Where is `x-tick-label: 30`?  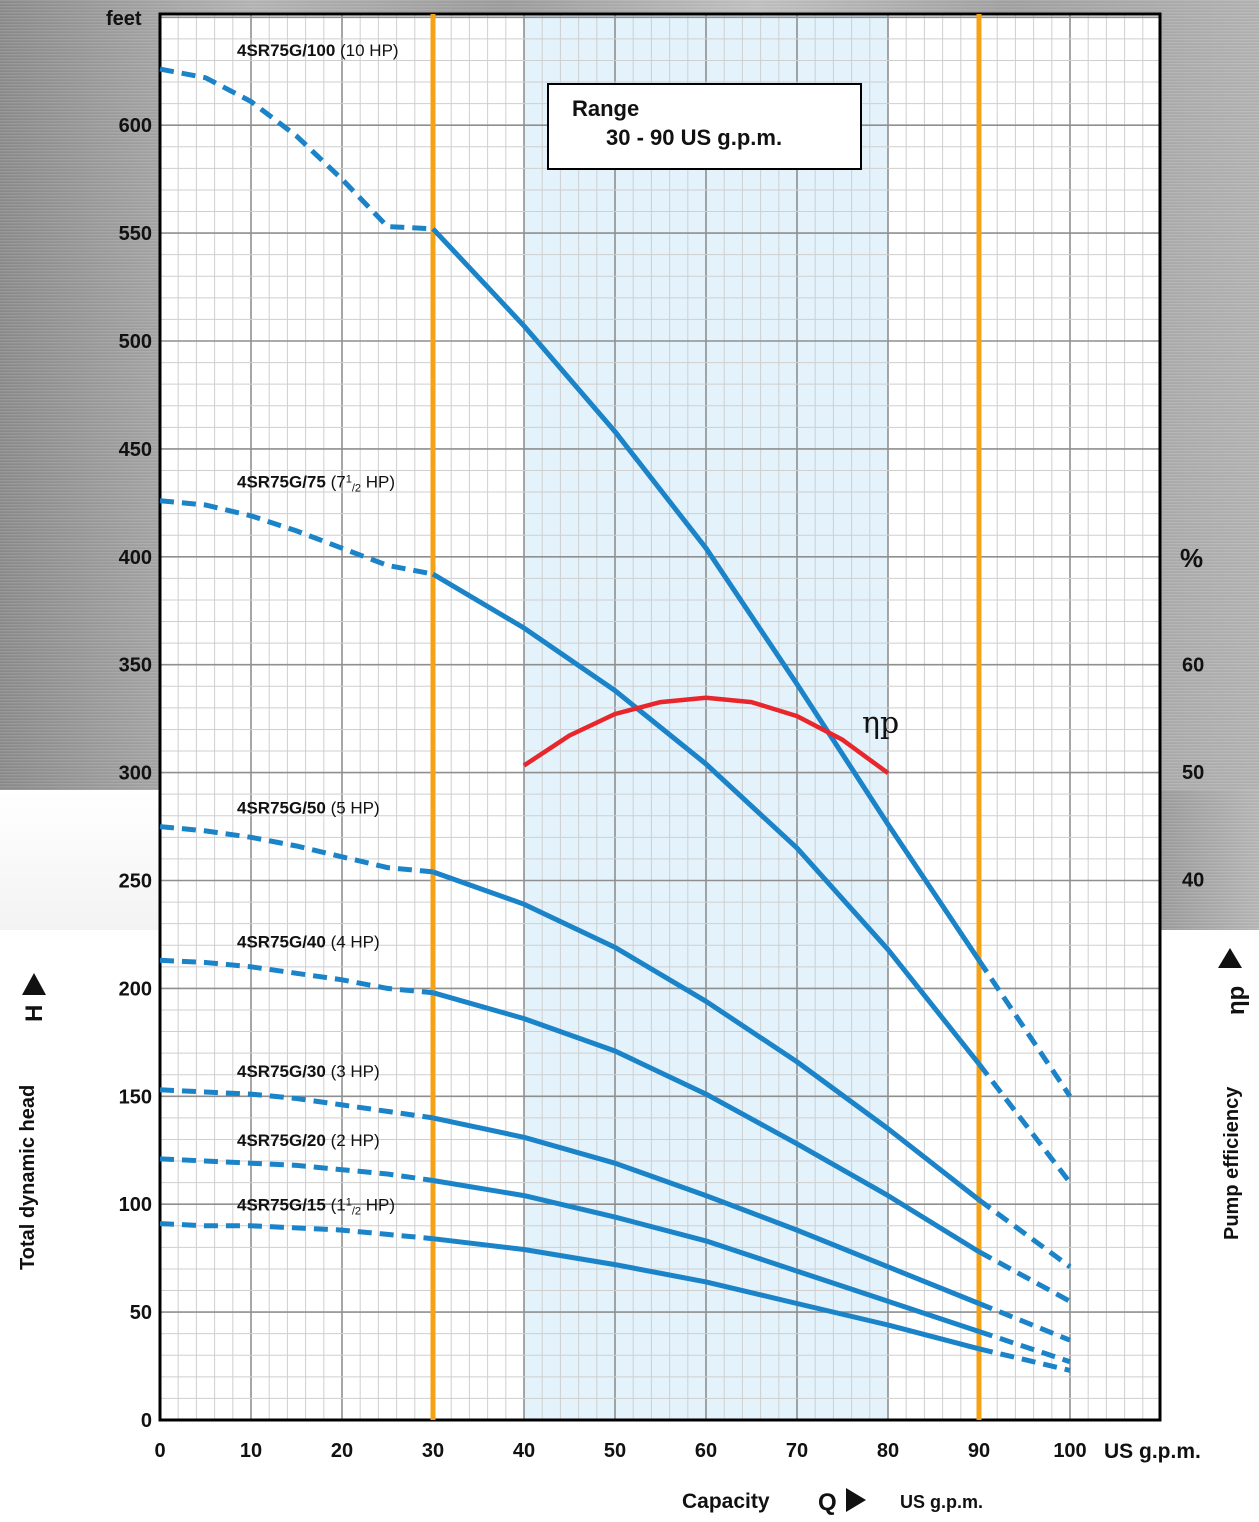
x-tick-label: 30 is located at coordinates (433, 1451).